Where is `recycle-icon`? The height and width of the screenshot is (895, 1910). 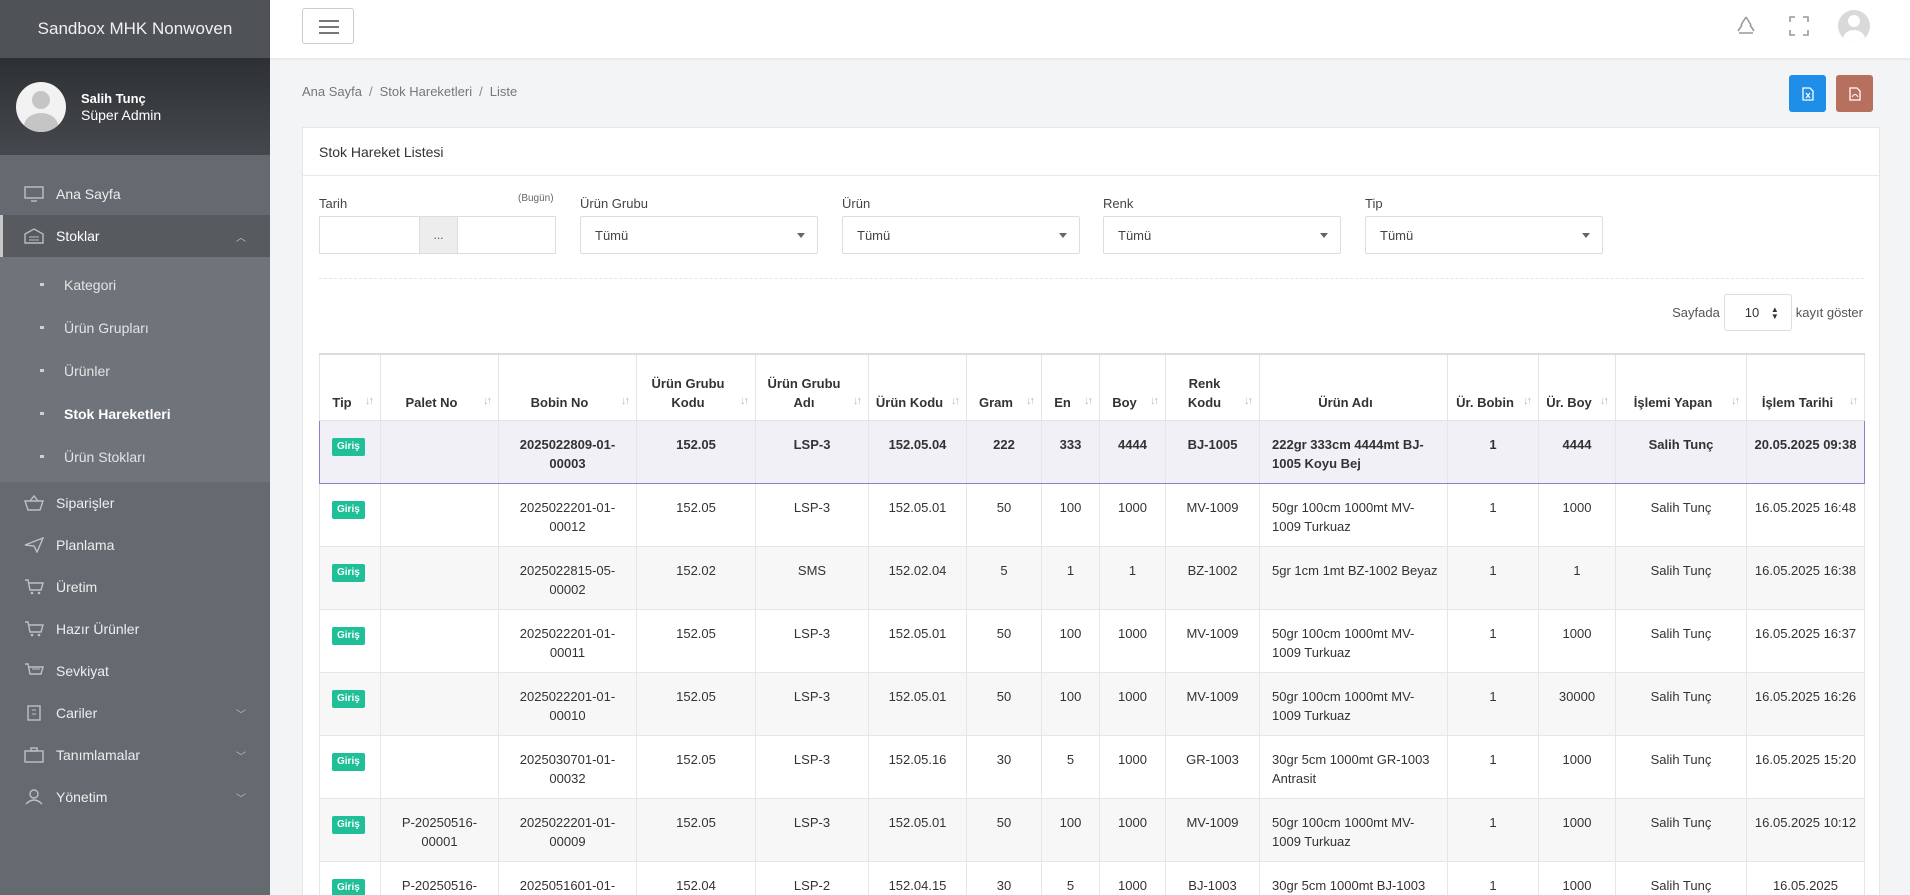 recycle-icon is located at coordinates (1746, 26).